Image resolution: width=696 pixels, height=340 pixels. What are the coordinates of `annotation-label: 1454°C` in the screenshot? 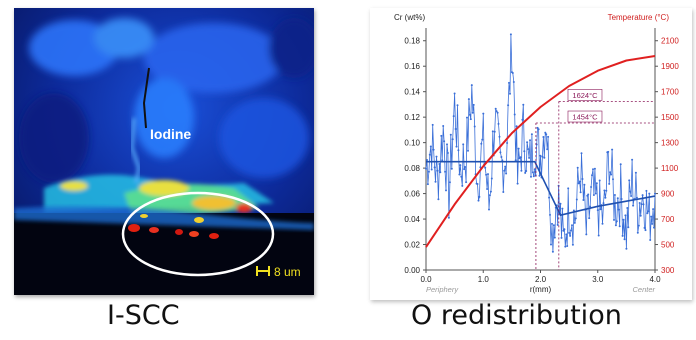 It's located at (585, 117).